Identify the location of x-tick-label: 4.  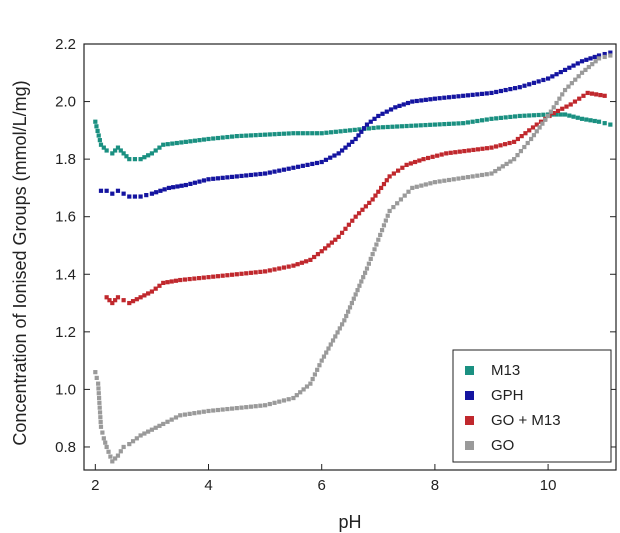
(208, 485).